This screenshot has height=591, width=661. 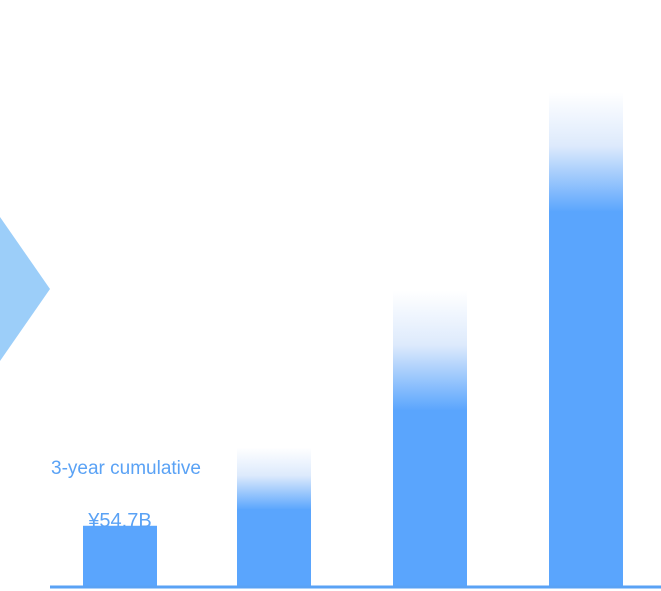 I want to click on bar-4-fade, so click(x=586, y=152).